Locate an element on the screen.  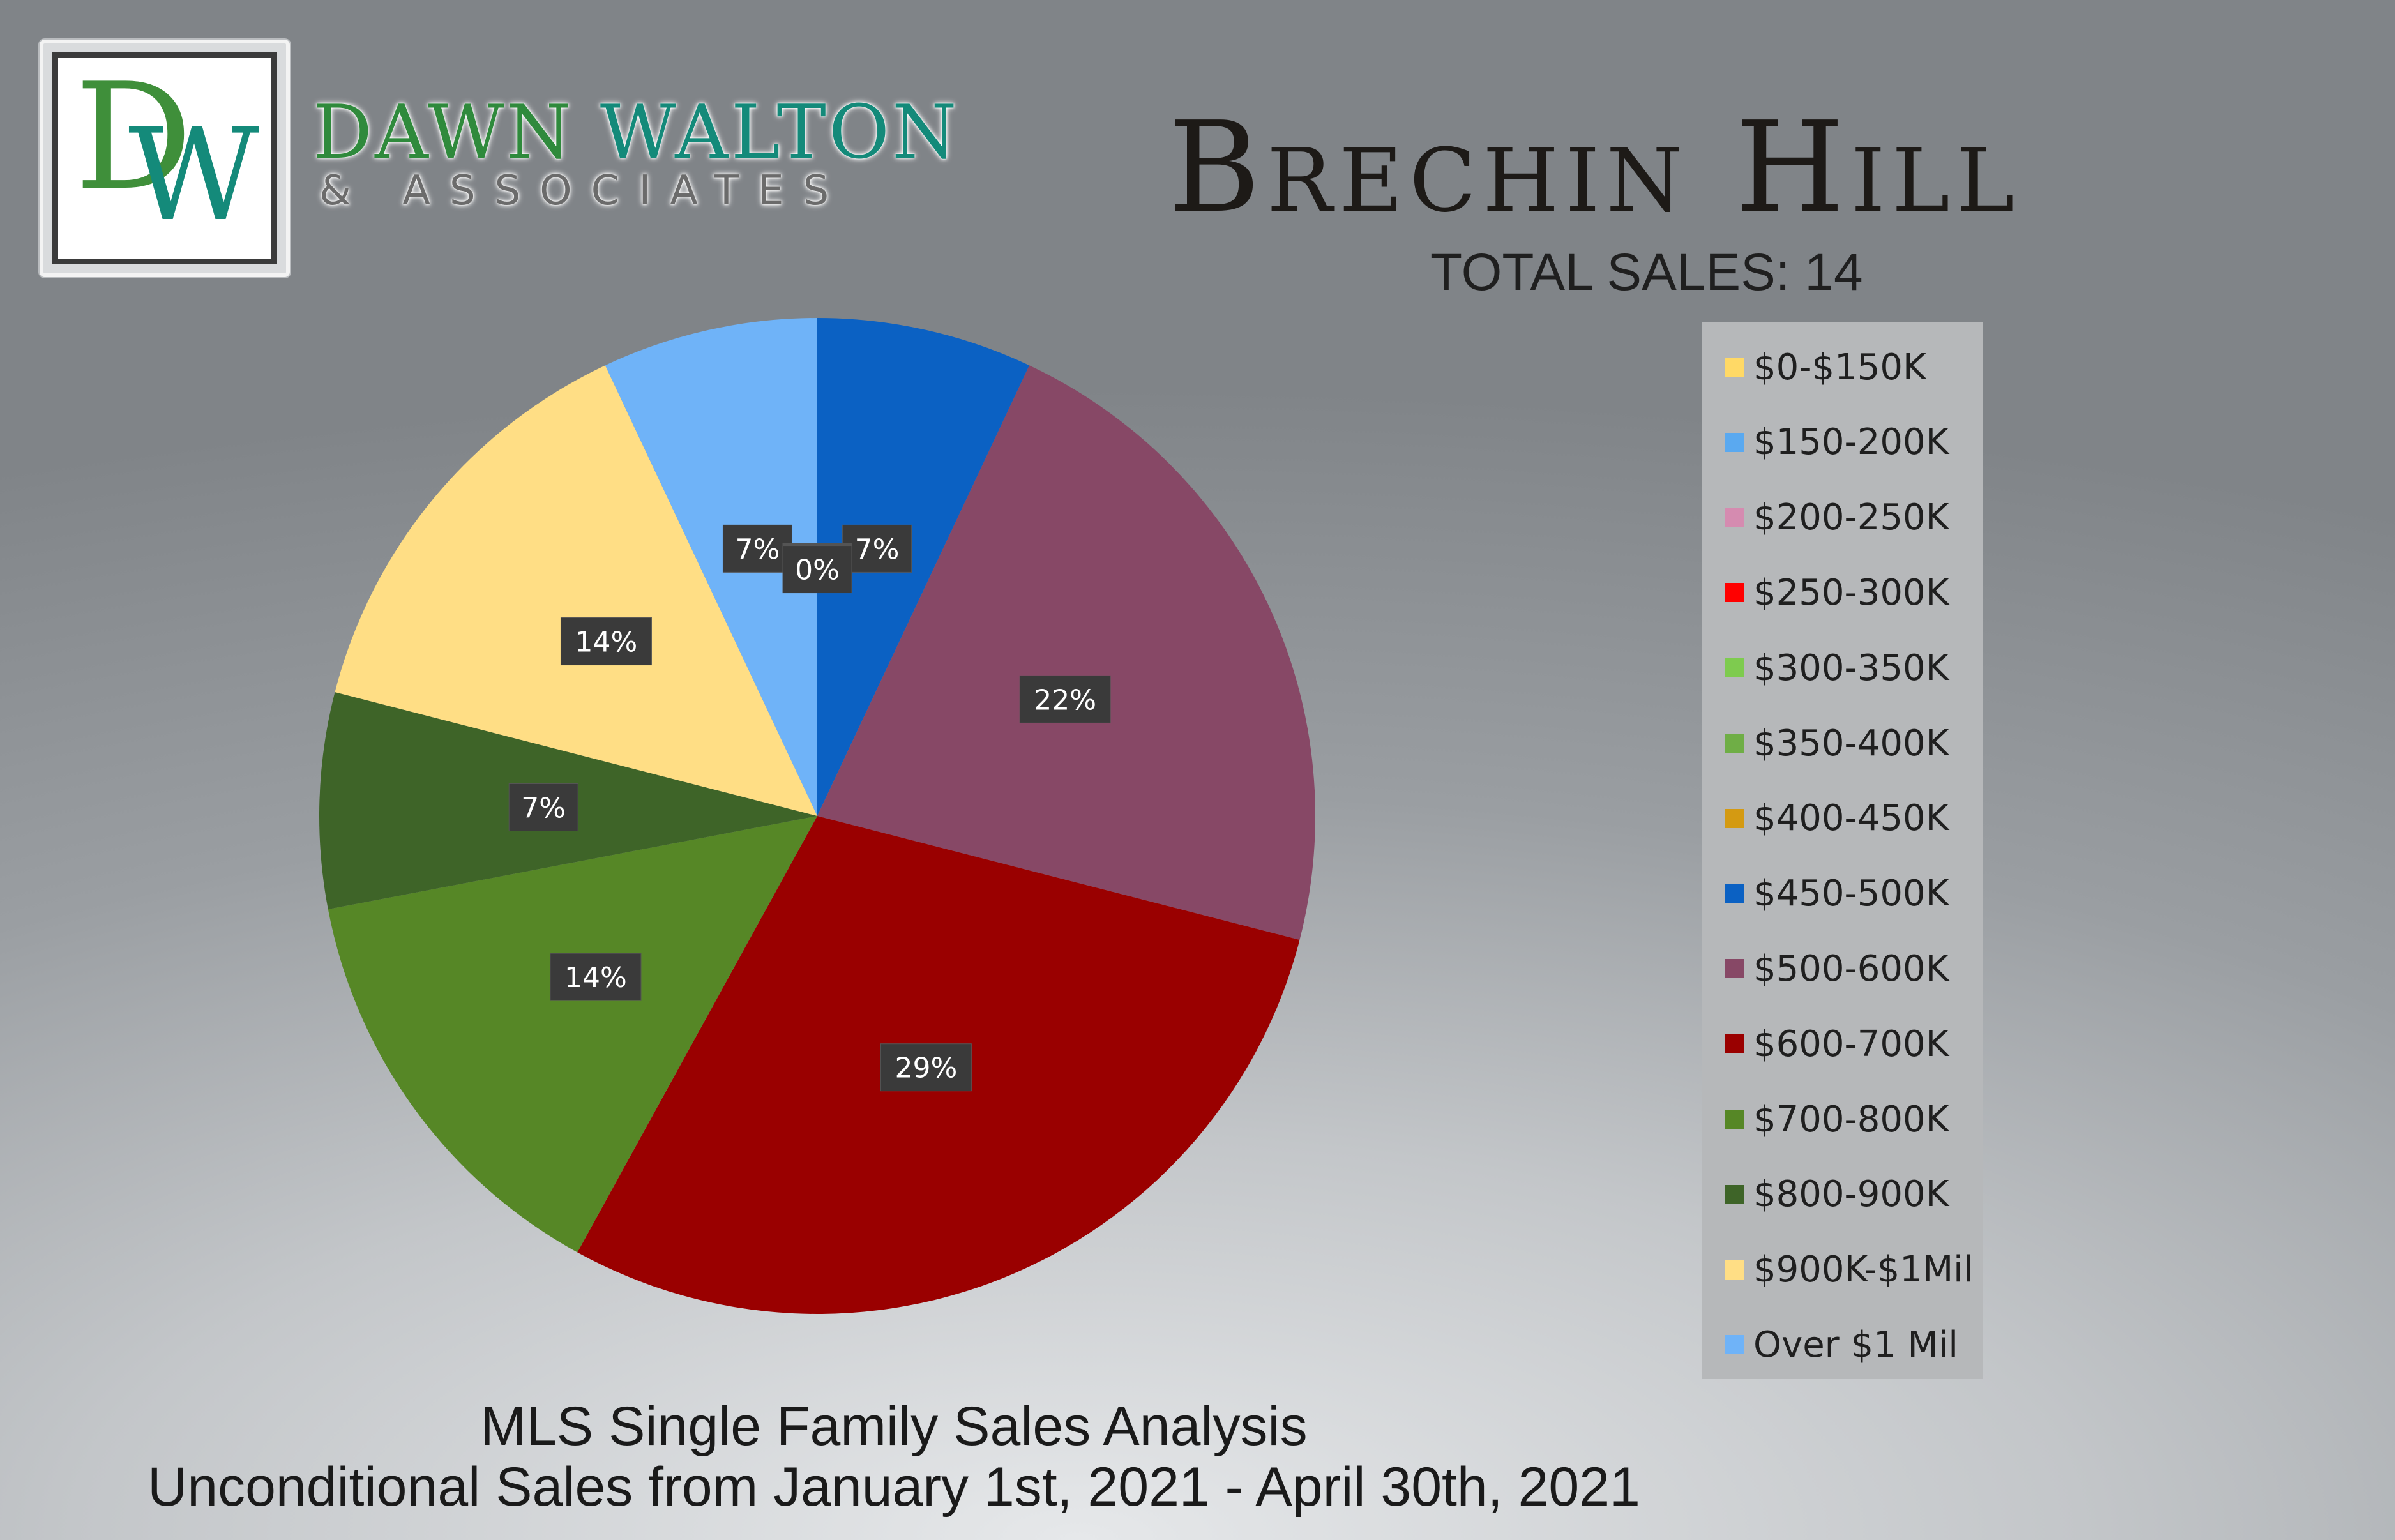
legend-label: $600-700K is located at coordinates (1851, 1044).